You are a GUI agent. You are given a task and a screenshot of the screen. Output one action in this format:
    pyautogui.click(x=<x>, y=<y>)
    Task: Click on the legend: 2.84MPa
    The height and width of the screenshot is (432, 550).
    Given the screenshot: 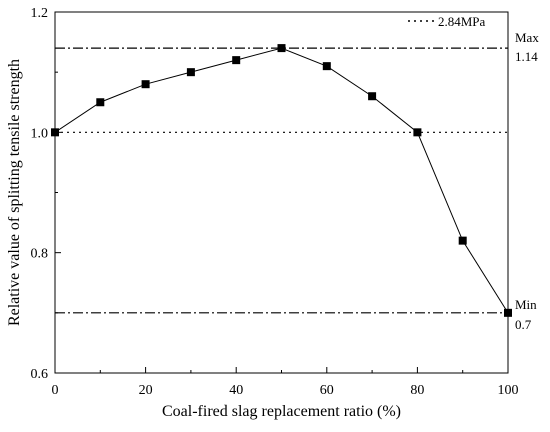 What is the action you would take?
    pyautogui.click(x=447, y=21)
    